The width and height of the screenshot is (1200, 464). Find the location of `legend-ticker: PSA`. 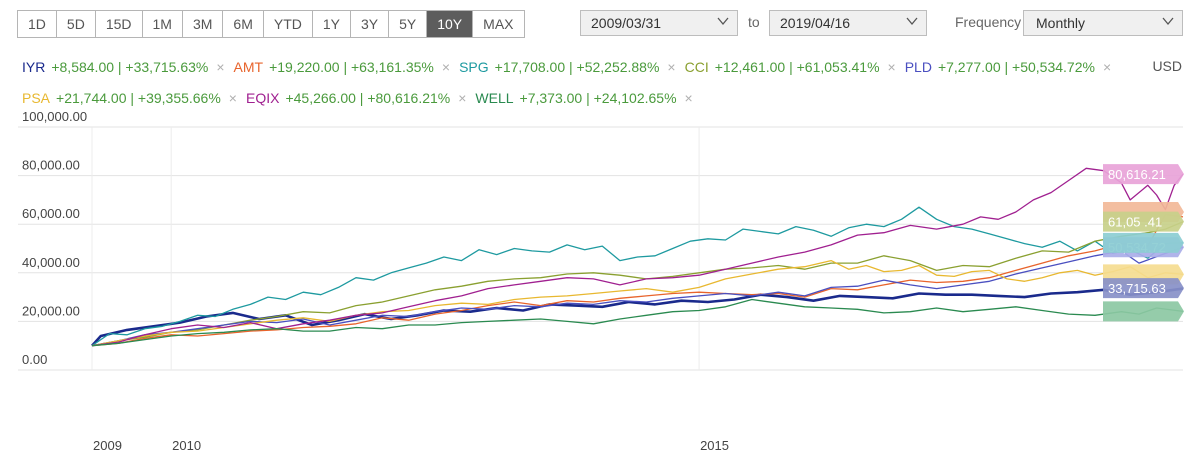

legend-ticker: PSA is located at coordinates (36, 98).